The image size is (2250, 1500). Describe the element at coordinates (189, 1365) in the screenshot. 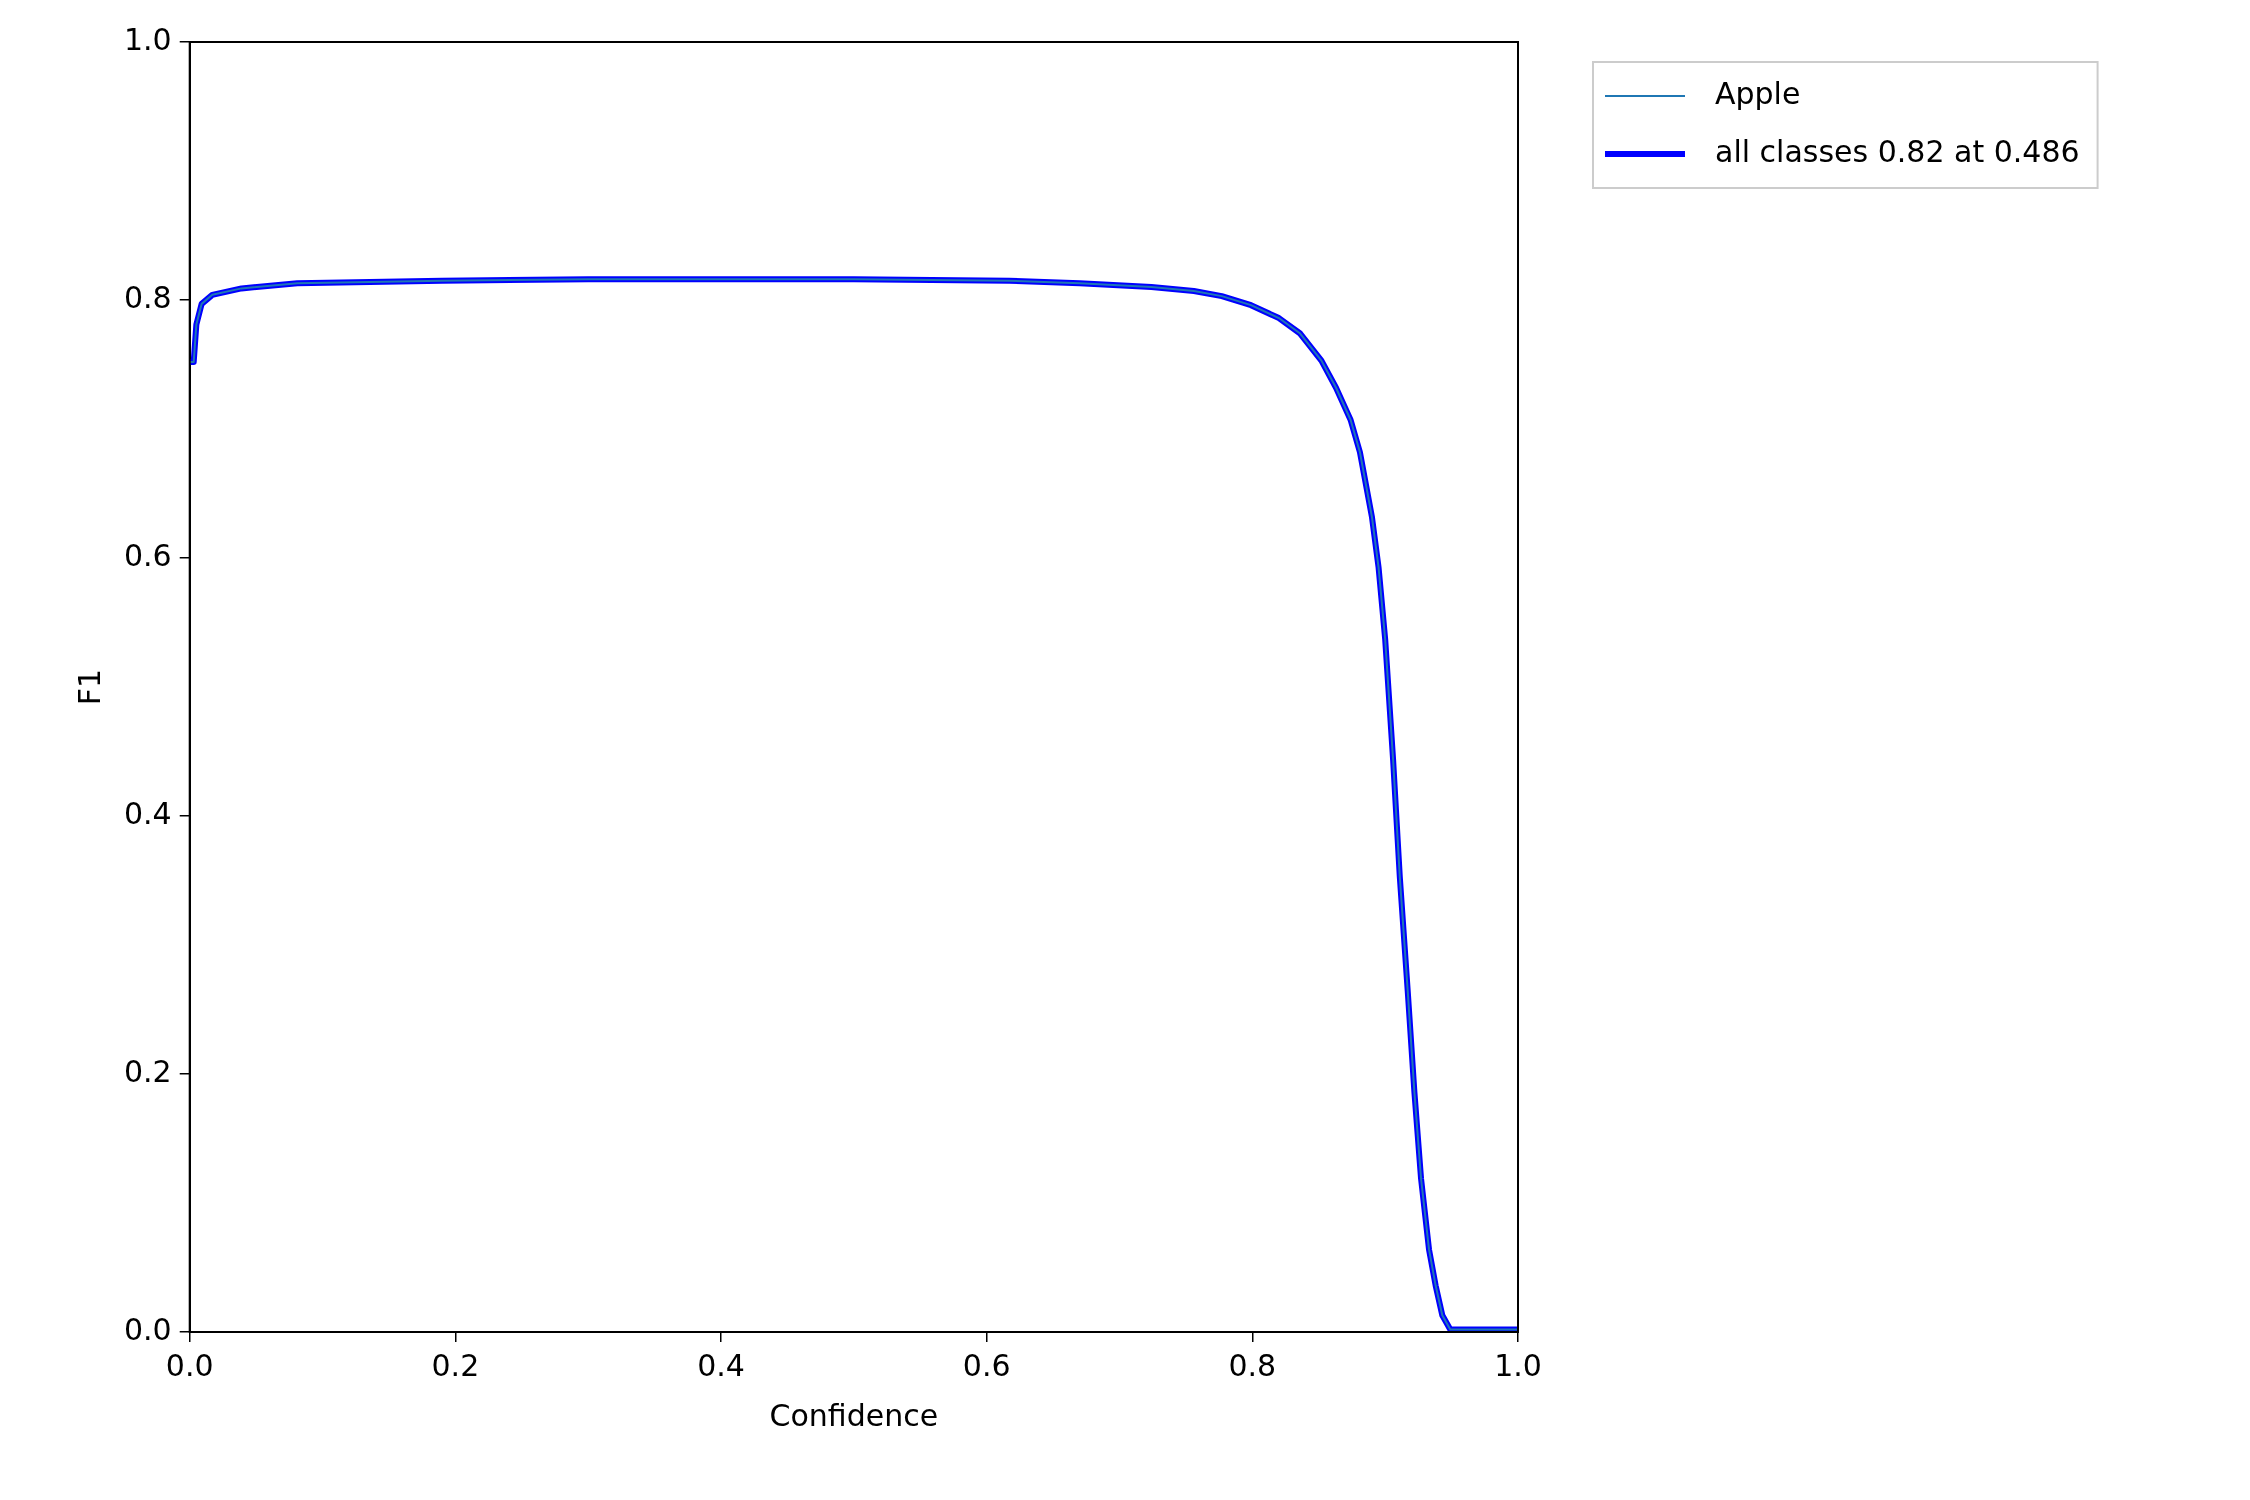

I see `x-tick-label: 0.0` at that location.